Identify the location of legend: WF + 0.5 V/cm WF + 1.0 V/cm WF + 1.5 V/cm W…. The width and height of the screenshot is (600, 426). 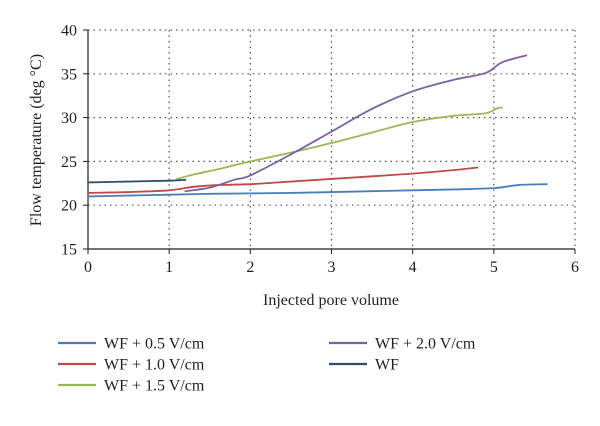
(267, 365).